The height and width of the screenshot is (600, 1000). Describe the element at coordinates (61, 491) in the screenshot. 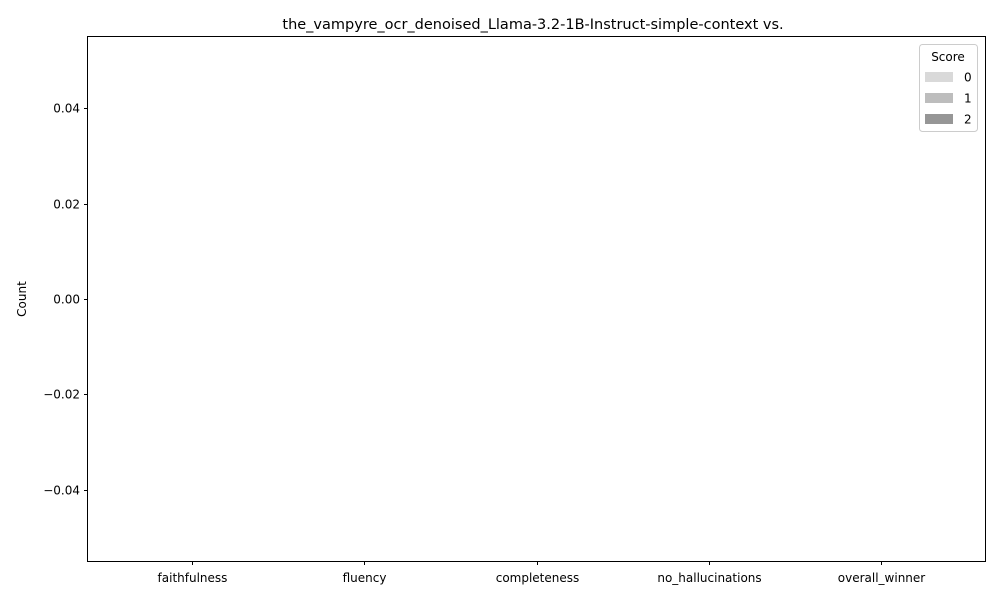

I see `y-tick-label: −0.04` at that location.